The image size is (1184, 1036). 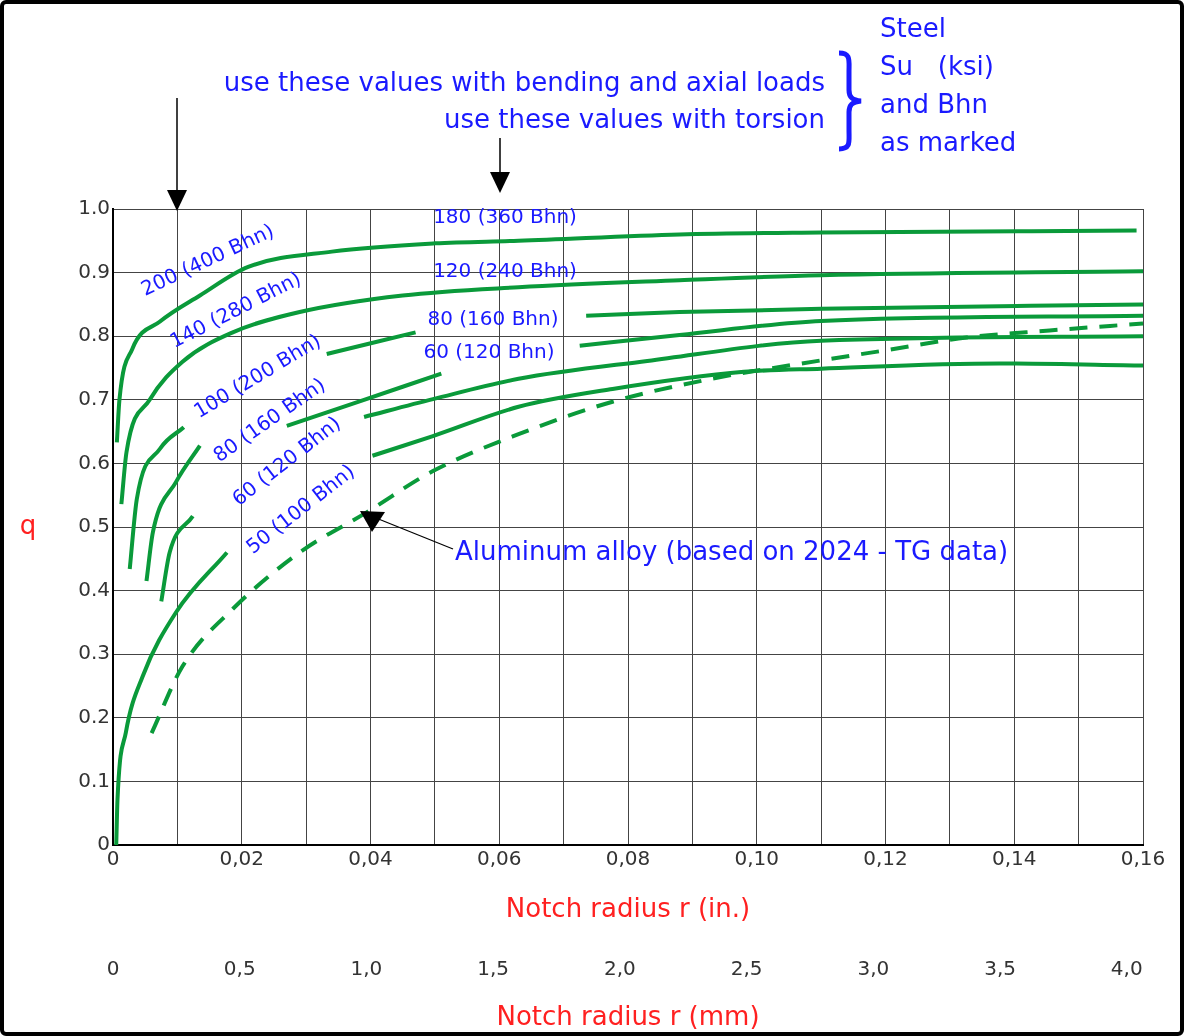 I want to click on y-tick-label: 0.7, so click(x=94, y=398).